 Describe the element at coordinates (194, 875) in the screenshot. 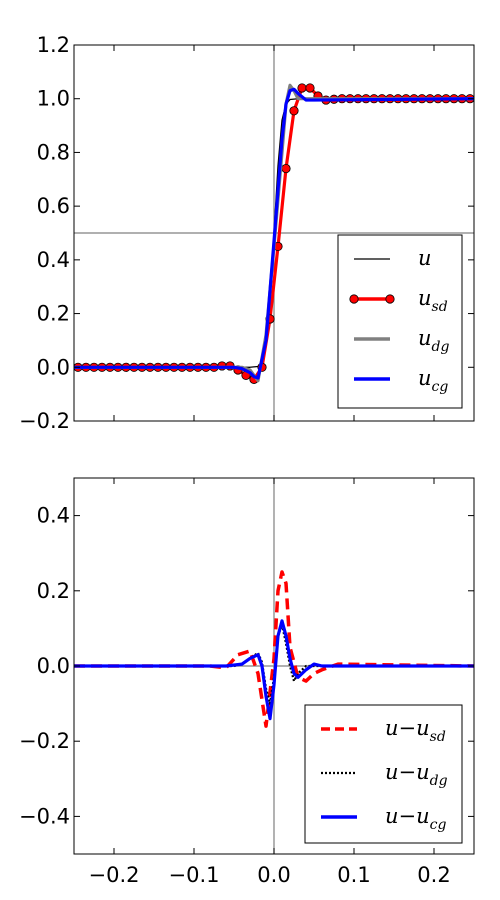

I see `x-tick-label: −0.1` at that location.